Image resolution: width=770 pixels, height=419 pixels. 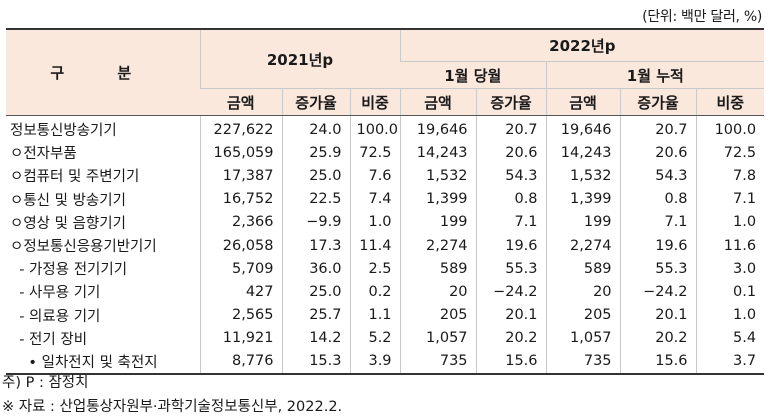 What do you see at coordinates (240, 292) in the screenshot?
I see `cell-a21: 427` at bounding box center [240, 292].